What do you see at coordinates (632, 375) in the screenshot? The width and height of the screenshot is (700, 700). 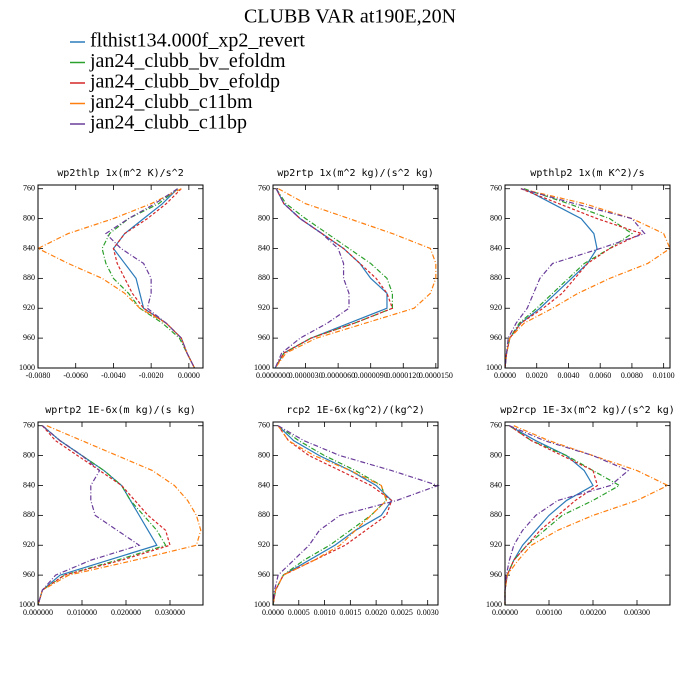 I see `x-tick-label: 0.0080` at bounding box center [632, 375].